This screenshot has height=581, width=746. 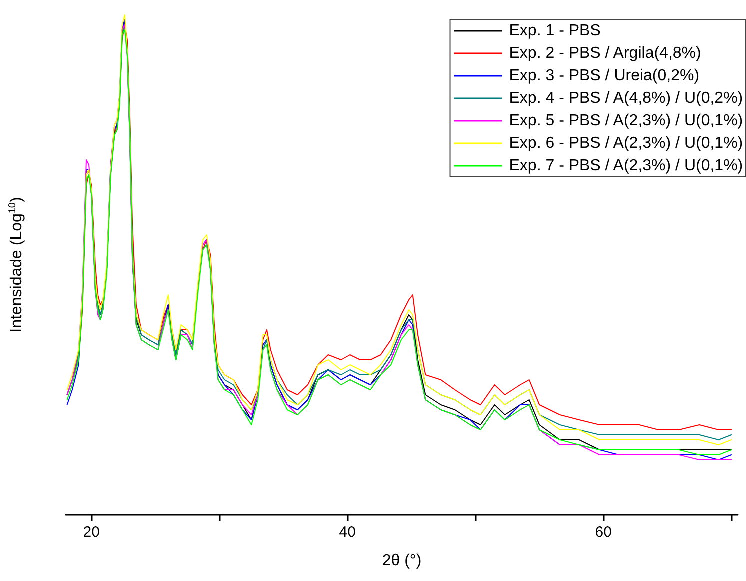 I want to click on legend-label: Exp. 3 - PBS / Ureia(0,2%), so click(x=604, y=76).